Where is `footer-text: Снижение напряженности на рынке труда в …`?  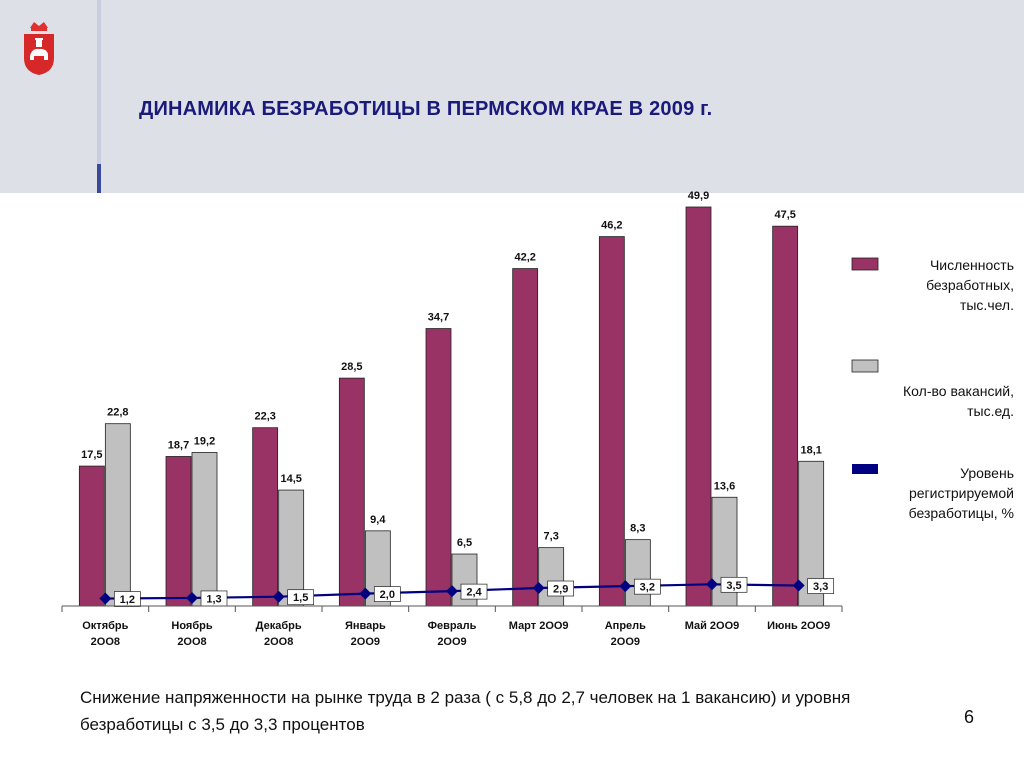
footer-text: Снижение напряженности на рынке труда в … is located at coordinates (465, 711).